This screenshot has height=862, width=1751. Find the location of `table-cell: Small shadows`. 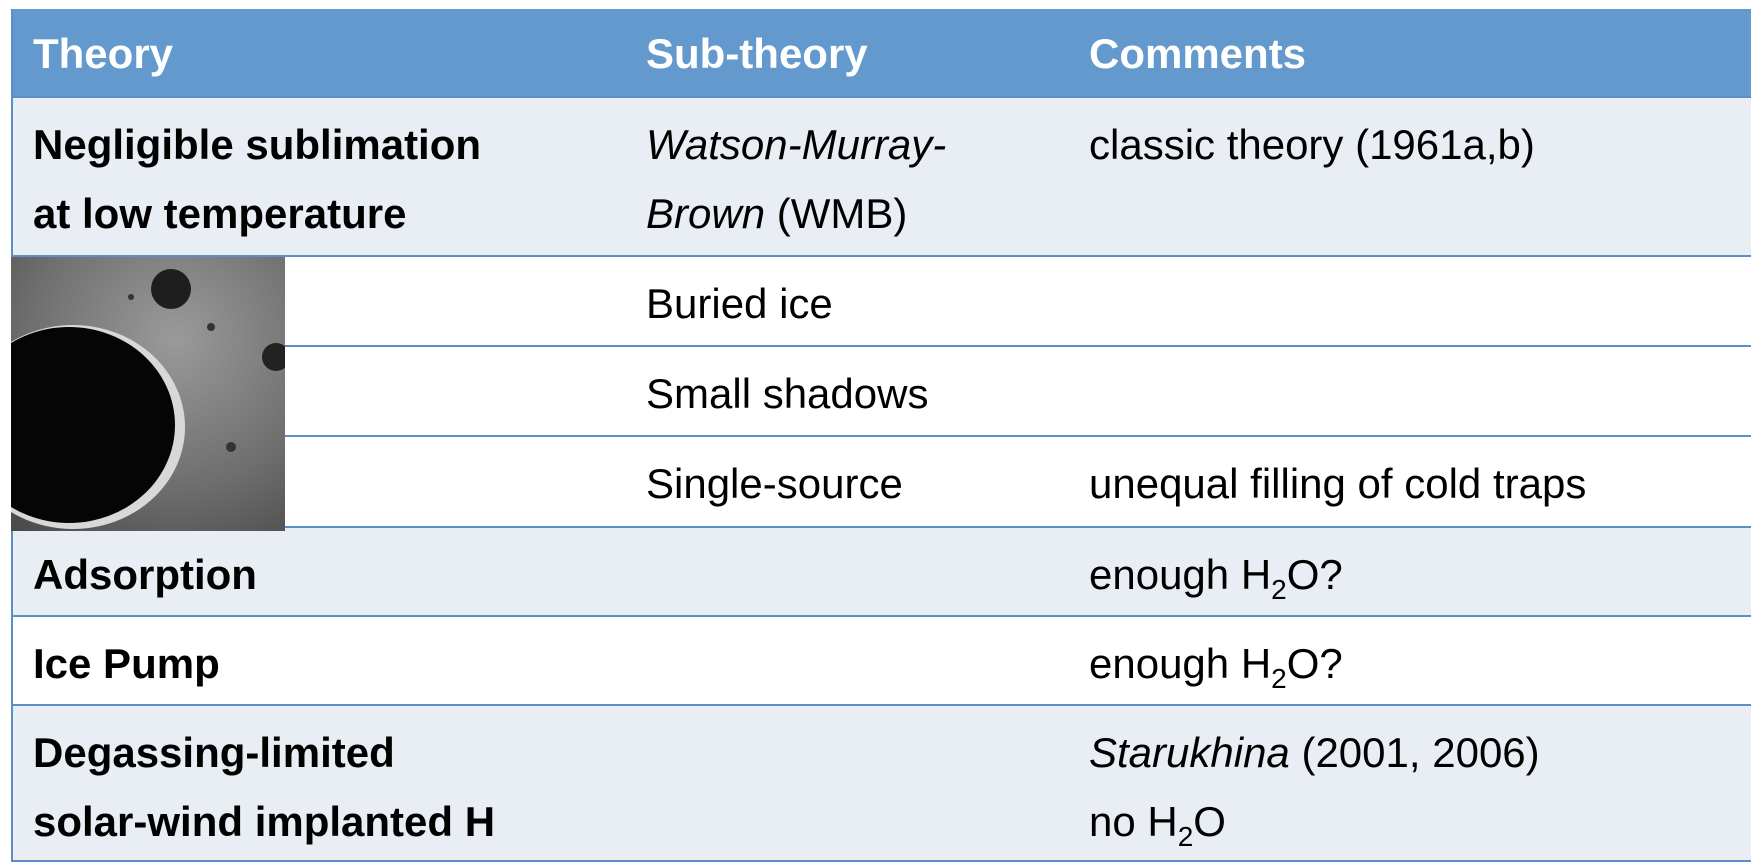

table-cell: Small shadows is located at coordinates (787, 393).